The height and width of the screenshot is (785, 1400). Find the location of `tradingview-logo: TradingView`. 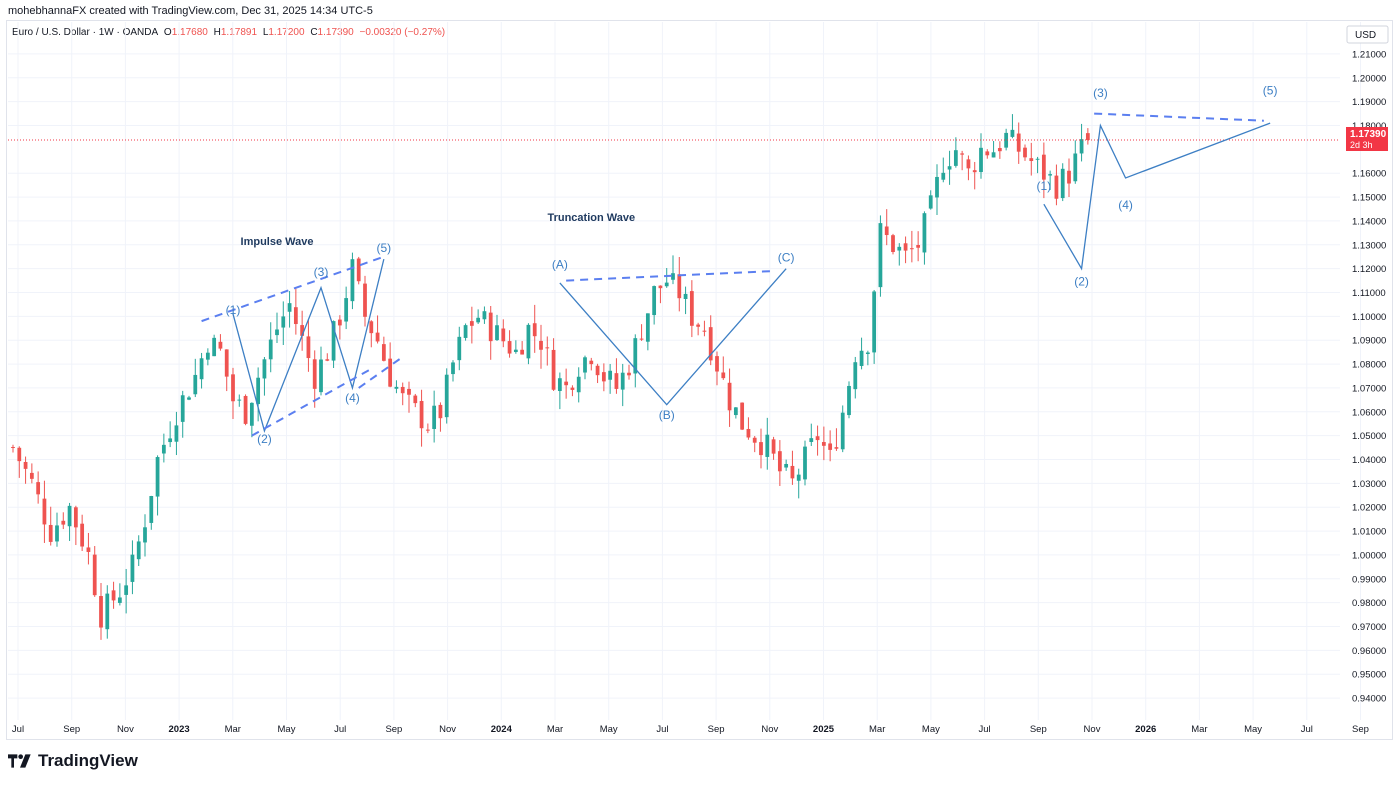

tradingview-logo: TradingView is located at coordinates (73, 761).